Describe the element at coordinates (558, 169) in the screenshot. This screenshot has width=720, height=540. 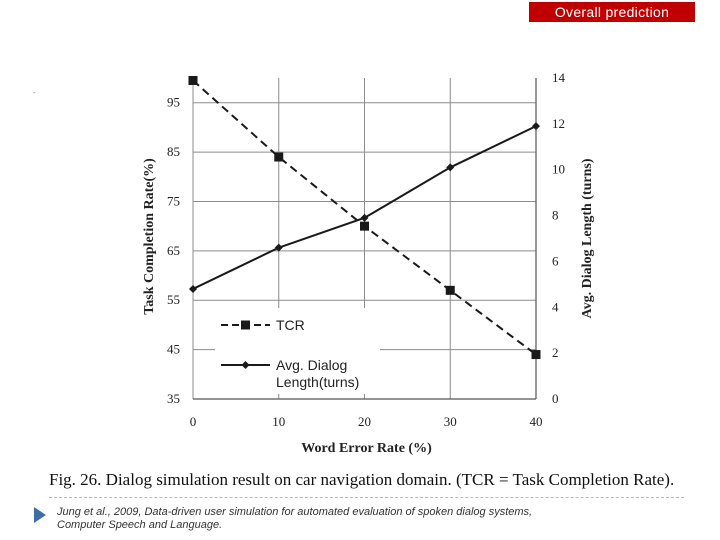
I see `y-right-tick-label: 10` at that location.